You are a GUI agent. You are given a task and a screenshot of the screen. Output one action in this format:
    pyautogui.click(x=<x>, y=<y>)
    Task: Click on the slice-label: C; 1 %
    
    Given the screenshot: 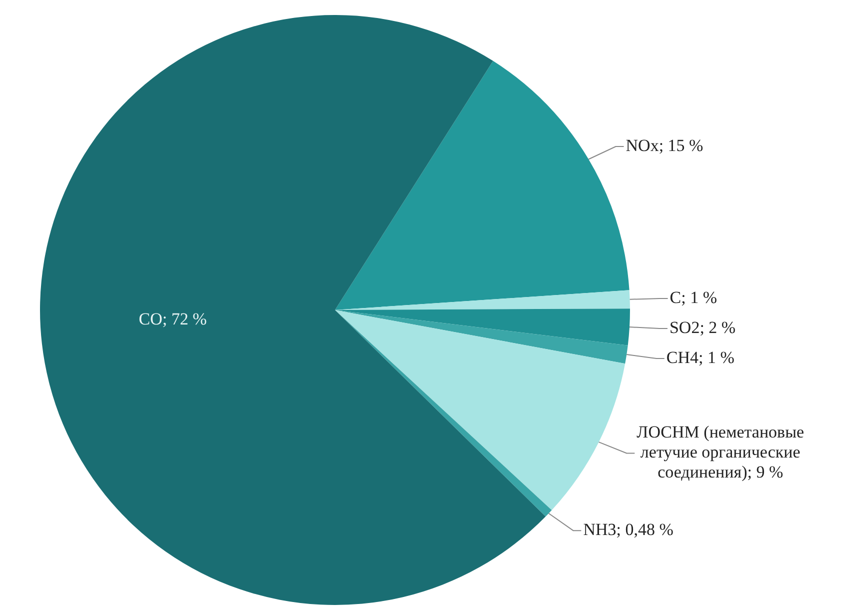 What is the action you would take?
    pyautogui.click(x=694, y=297)
    